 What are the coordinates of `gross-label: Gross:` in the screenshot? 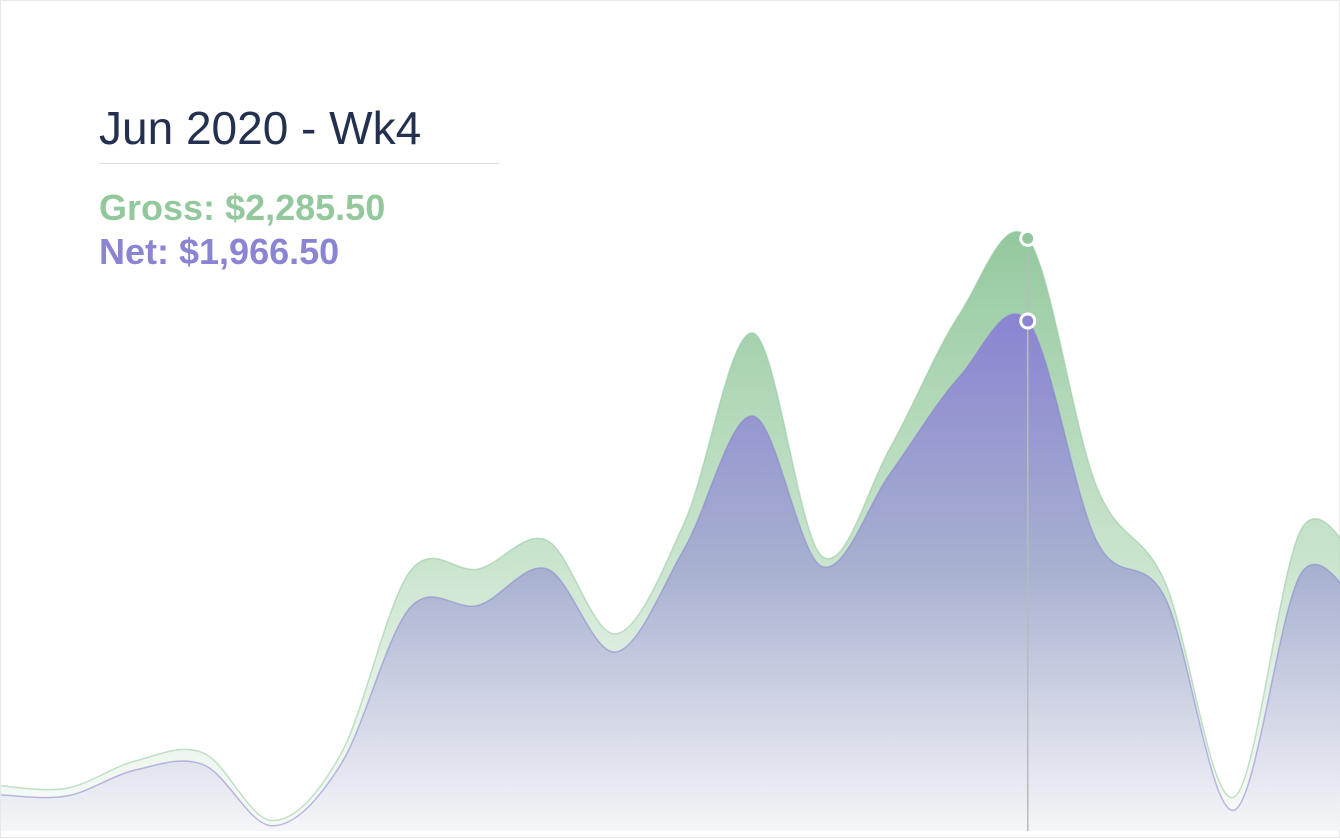 It's located at (157, 207).